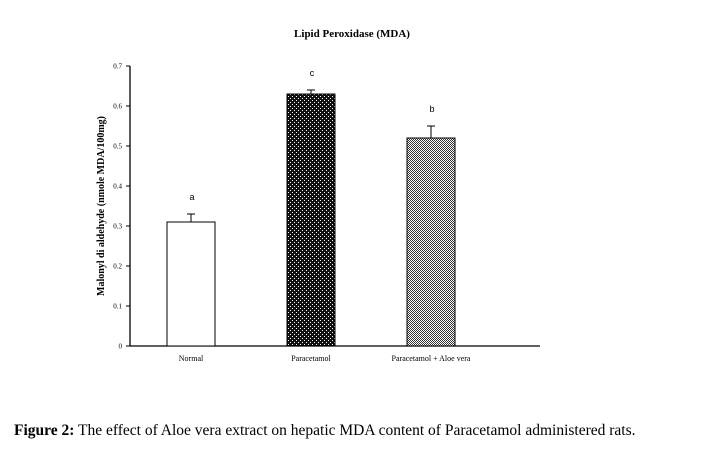 The height and width of the screenshot is (451, 716). Describe the element at coordinates (352, 34) in the screenshot. I see `chart-title: Lipid Peroxidase (MDA)` at that location.